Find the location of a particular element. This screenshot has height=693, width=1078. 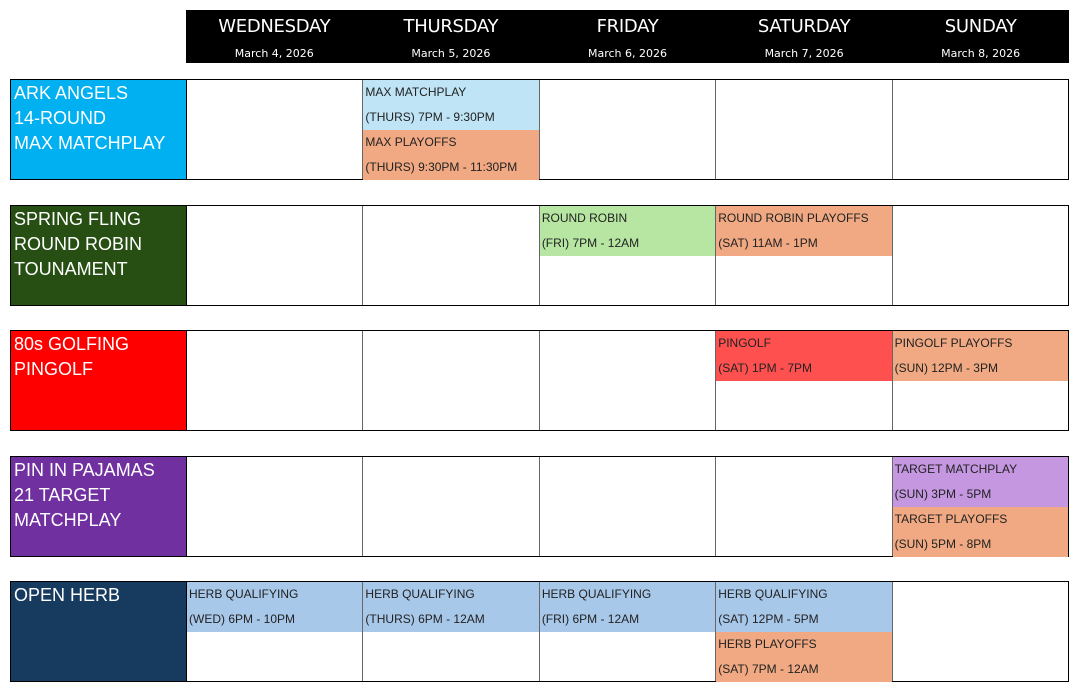

event-title: MAX MATCHPLAY is located at coordinates (416, 92).